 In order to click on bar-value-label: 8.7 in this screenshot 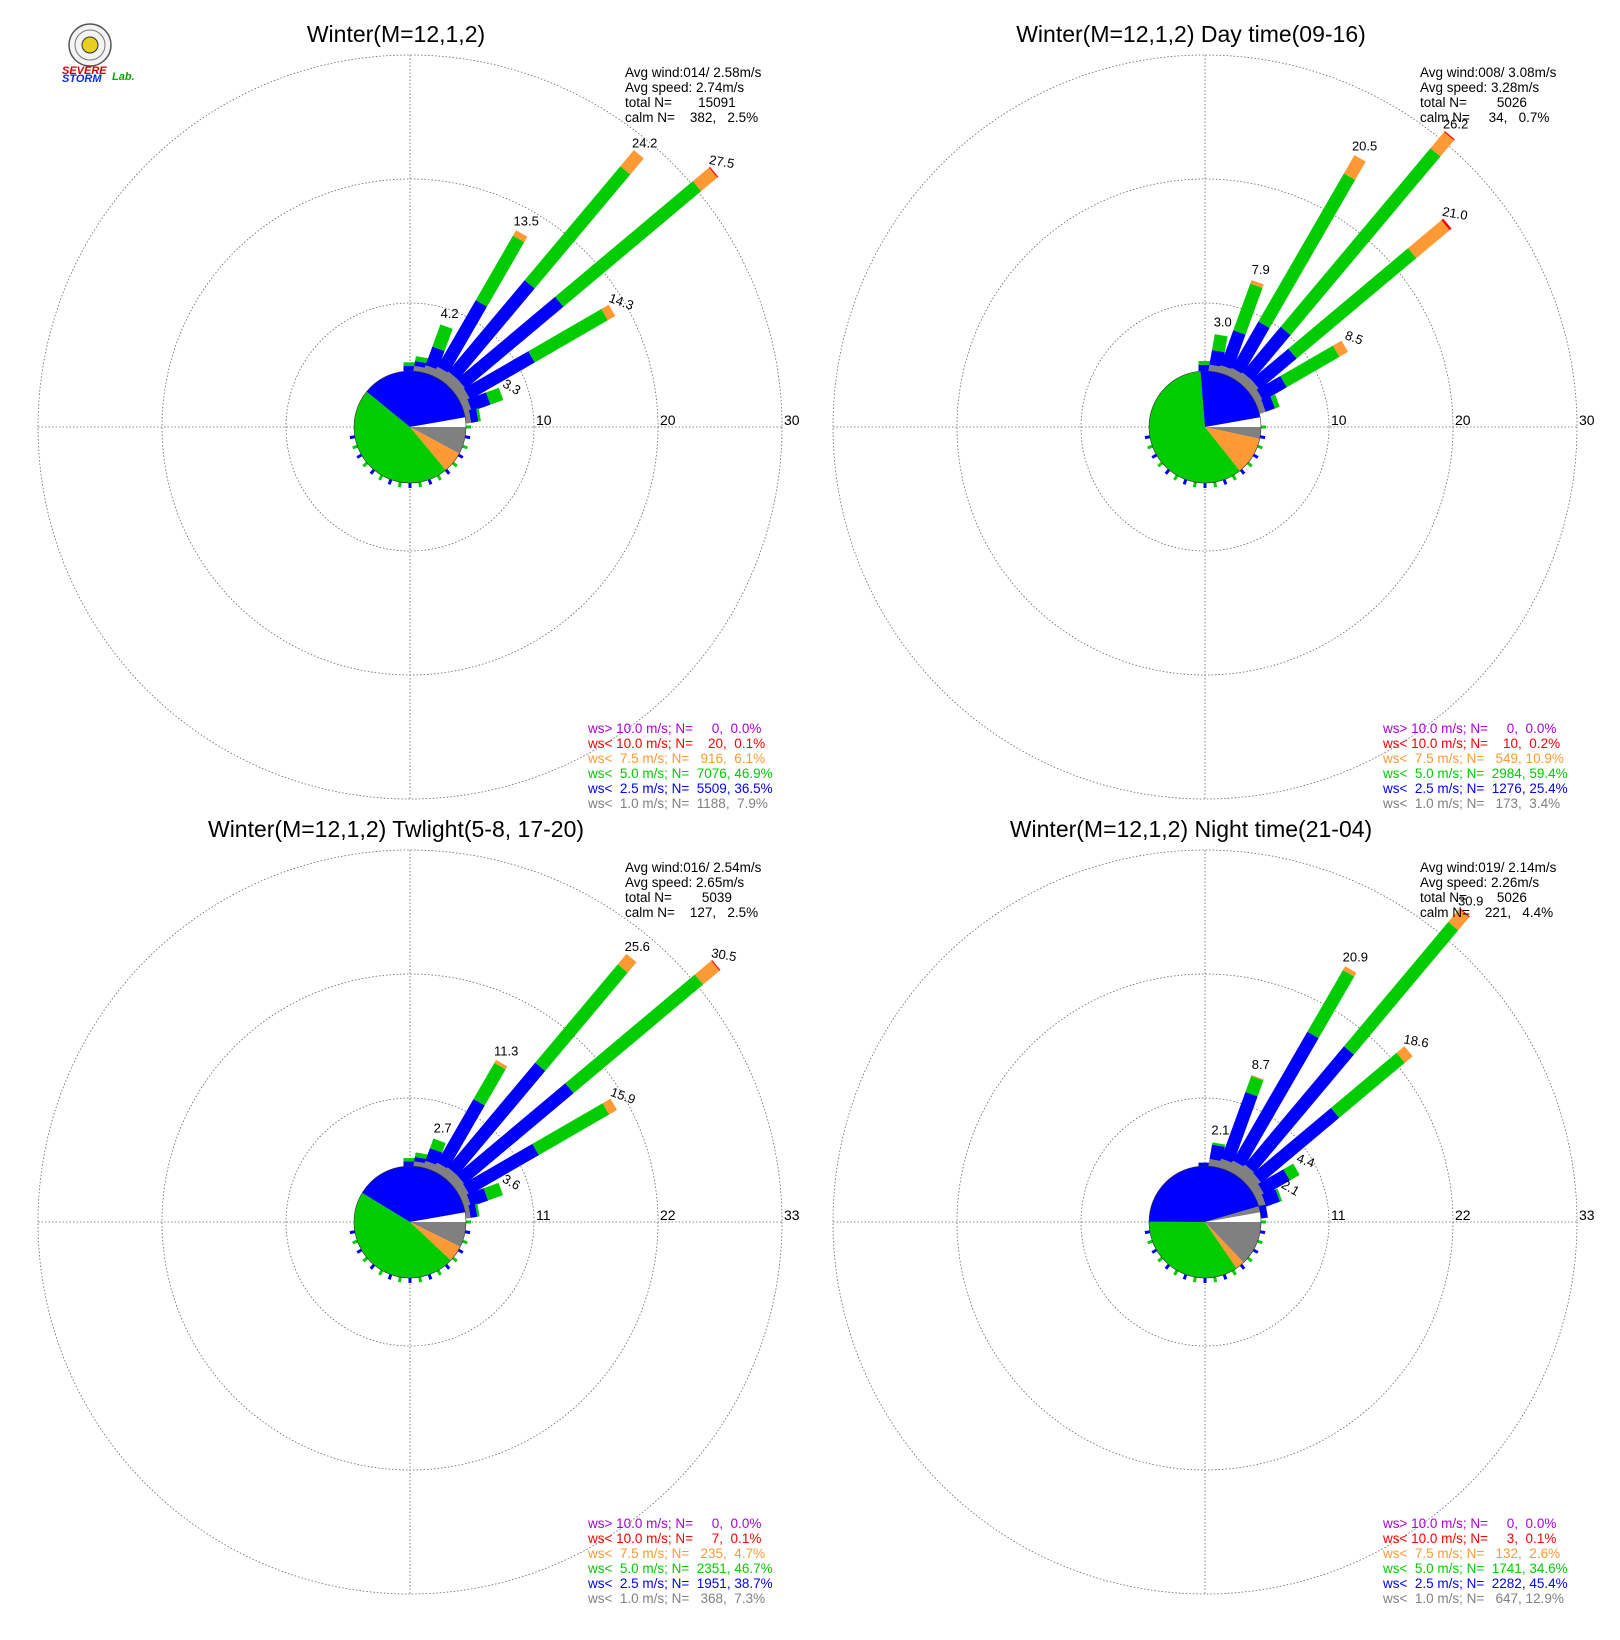, I will do `click(1261, 1064)`.